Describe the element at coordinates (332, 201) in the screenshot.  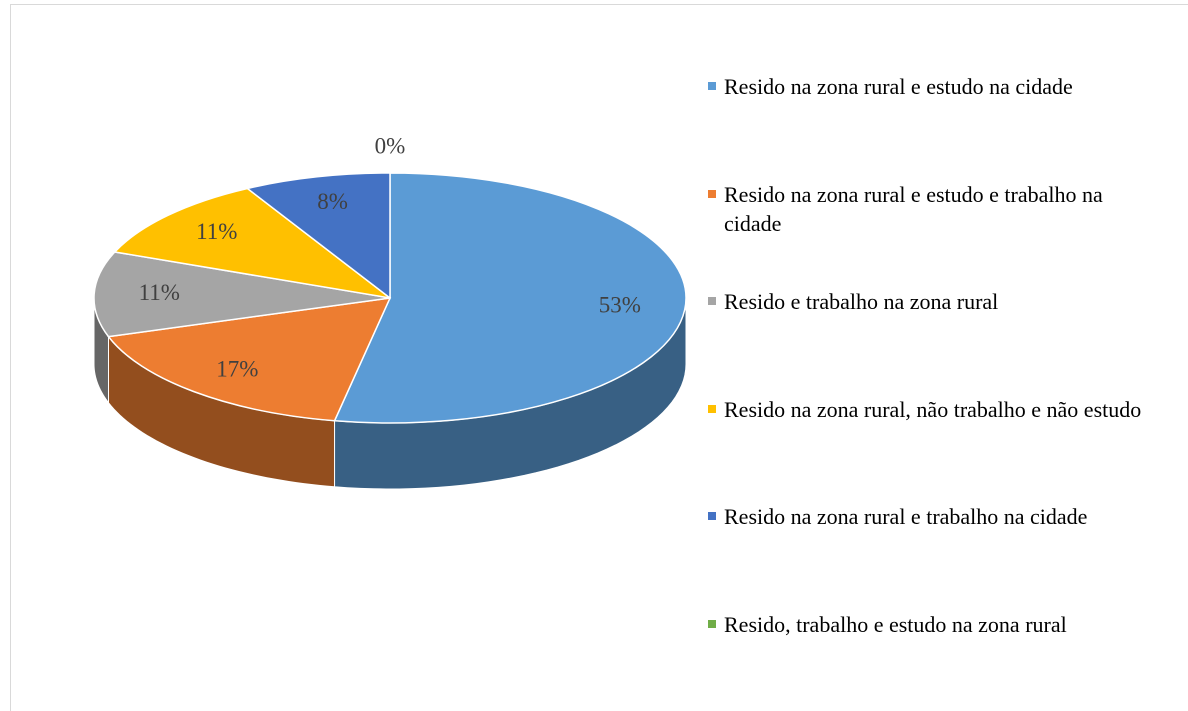
I see `data-label: 8%` at that location.